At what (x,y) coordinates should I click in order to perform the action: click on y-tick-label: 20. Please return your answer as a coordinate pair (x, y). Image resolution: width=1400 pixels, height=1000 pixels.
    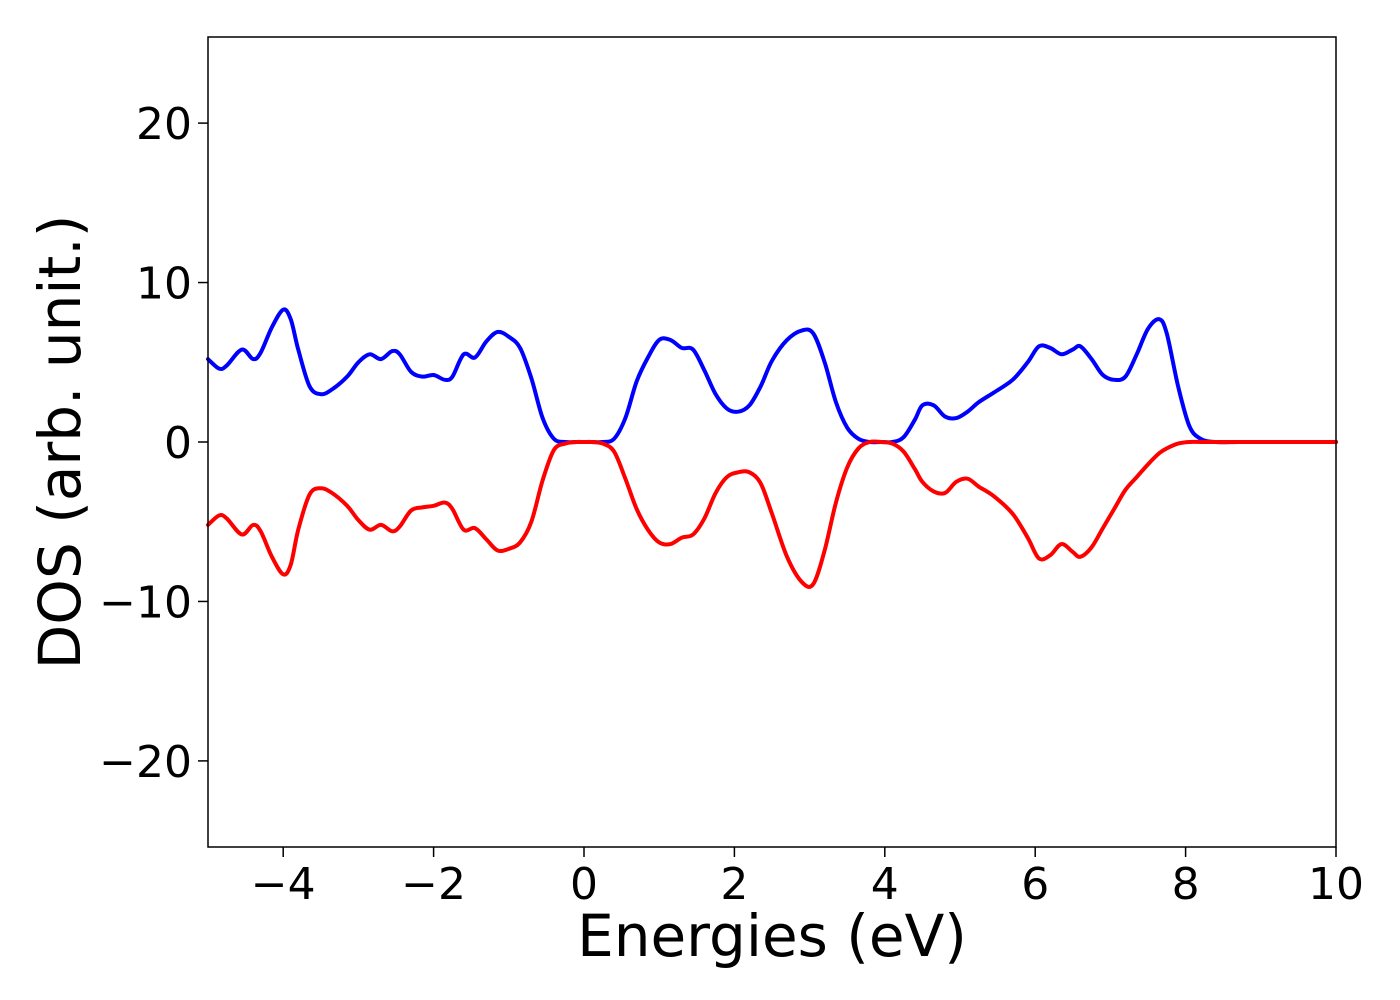
    Looking at the image, I should click on (164, 124).